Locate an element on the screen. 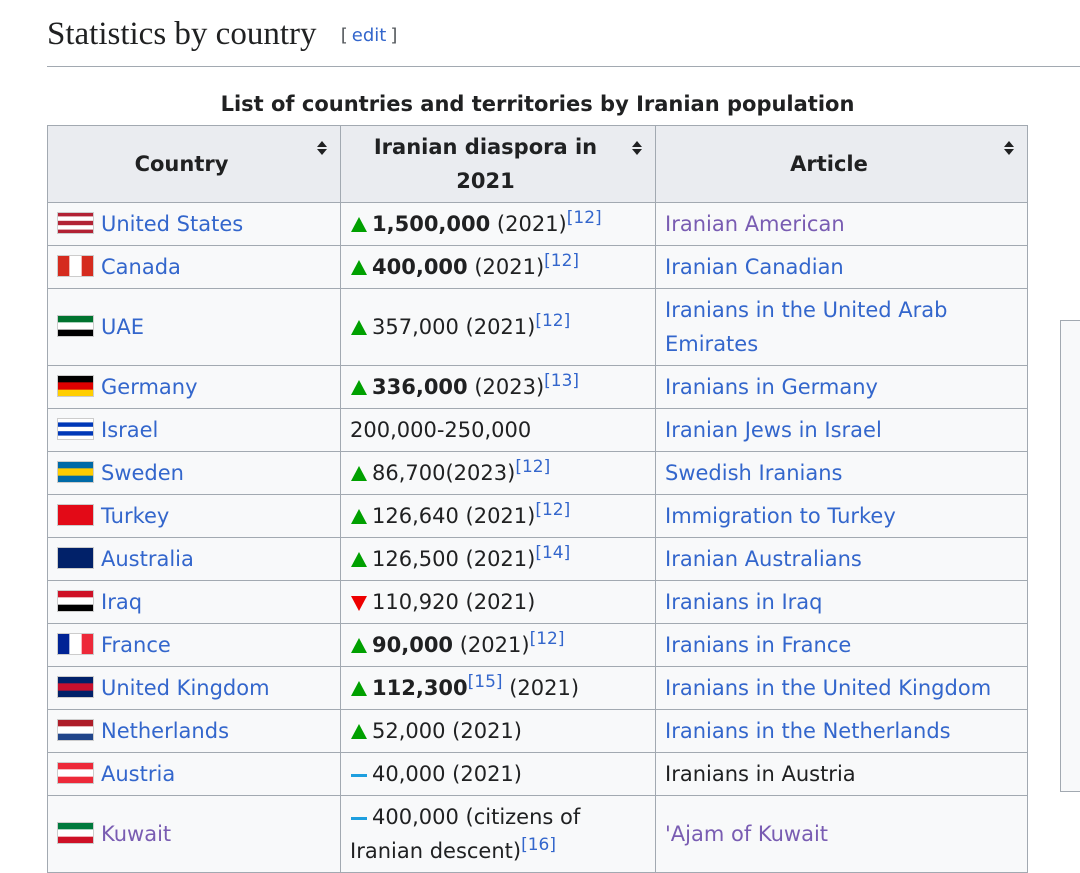 This screenshot has width=1080, height=873. article-link: Iranians in Iraq is located at coordinates (744, 602).